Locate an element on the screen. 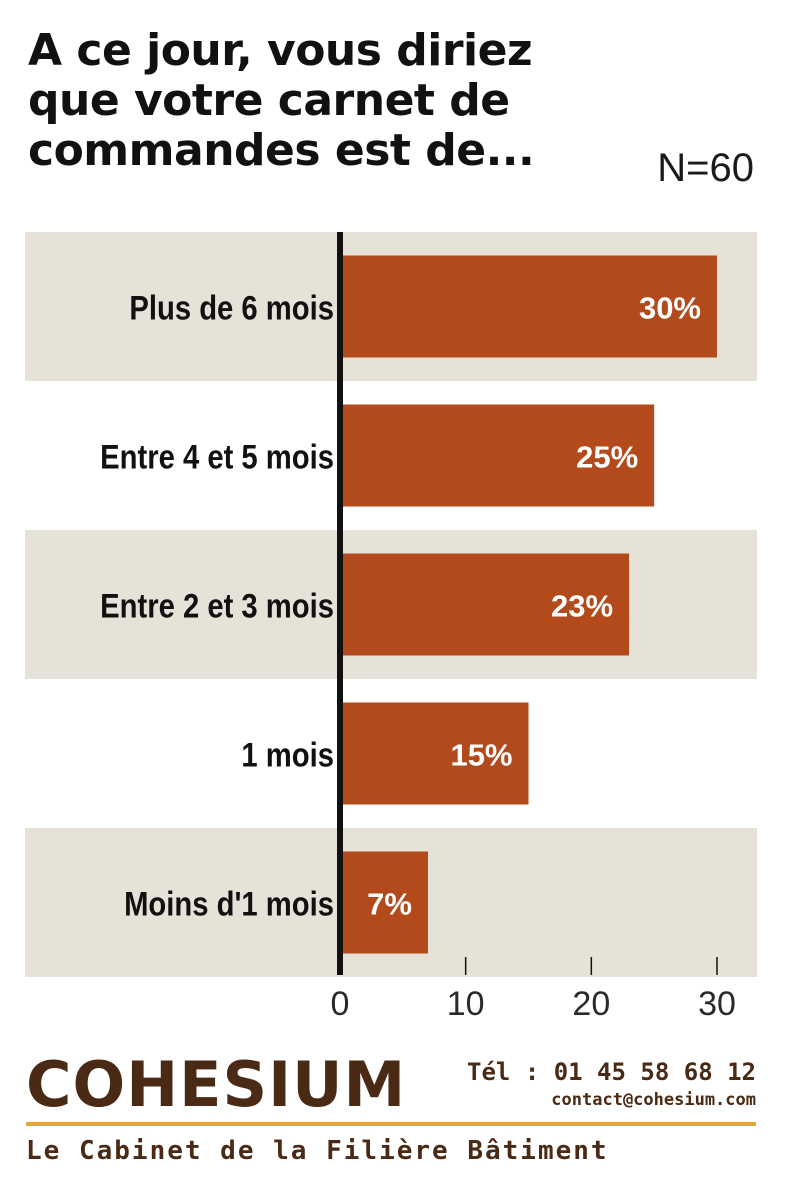 The image size is (800, 1185). category-label: Entre 4 et 5 mois is located at coordinates (217, 456).